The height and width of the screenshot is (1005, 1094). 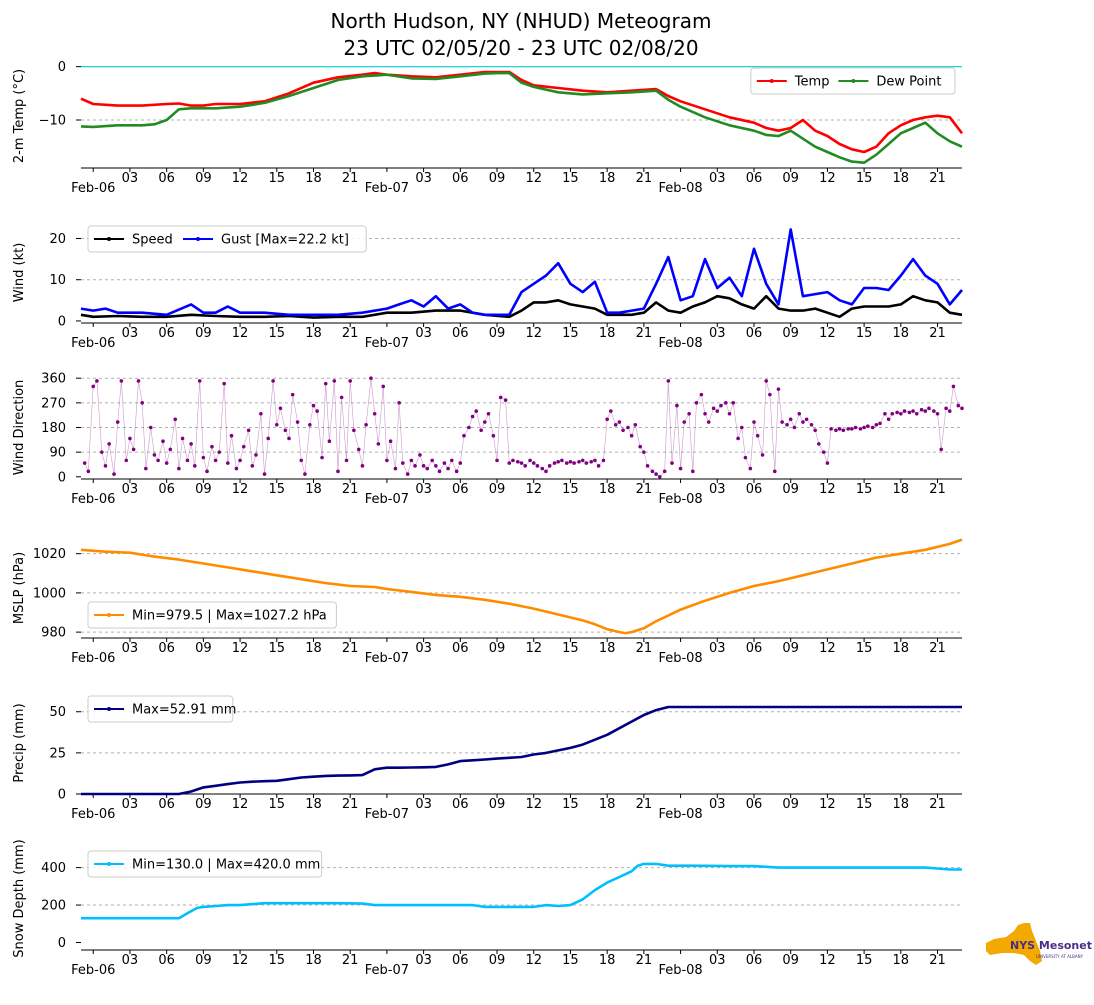 I want to click on legend-box, so click(x=205, y=864).